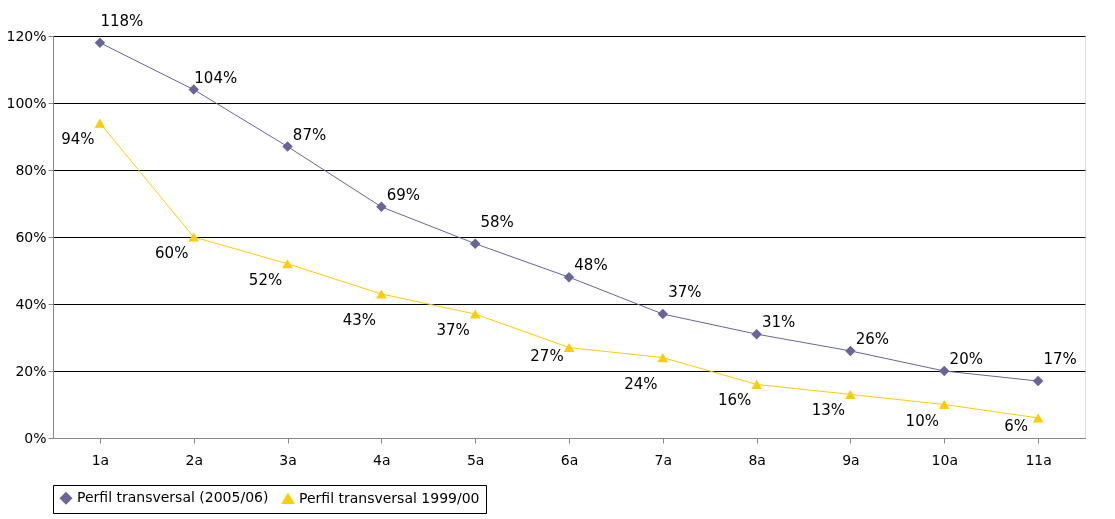 The height and width of the screenshot is (519, 1115). Describe the element at coordinates (31, 370) in the screenshot. I see `y-tick-label: 20%` at that location.